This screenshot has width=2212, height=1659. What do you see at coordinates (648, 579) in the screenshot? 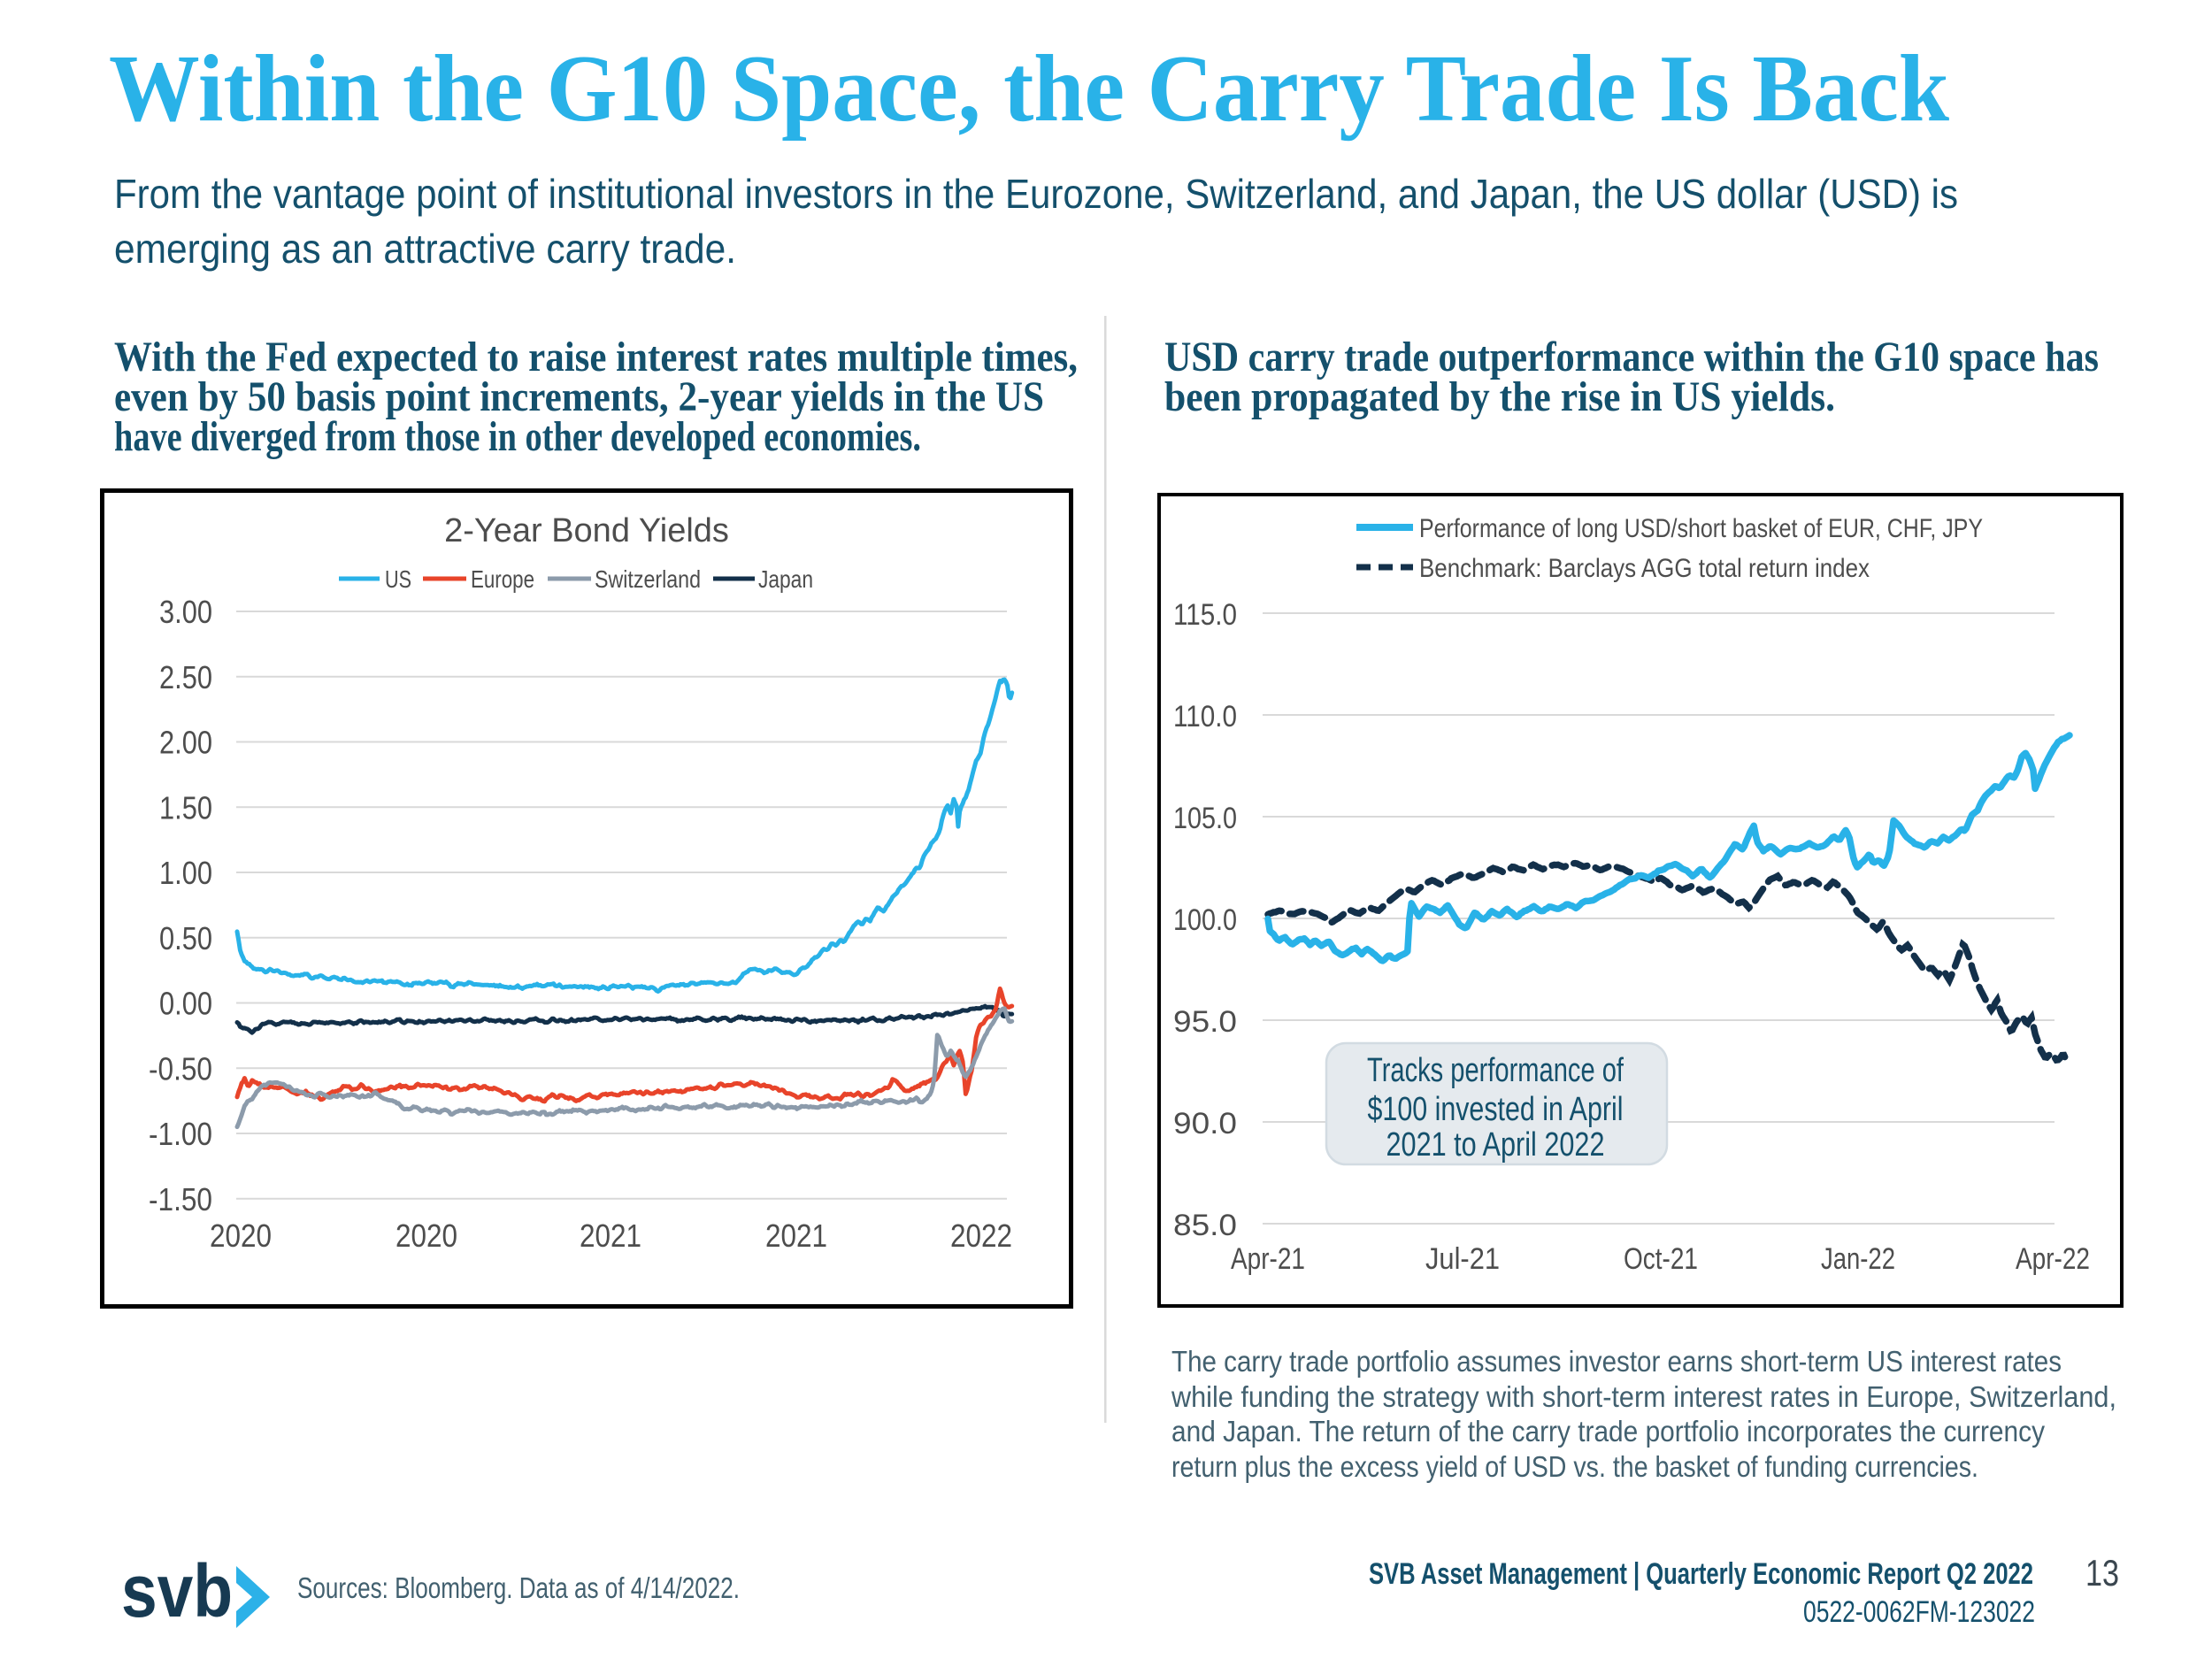
I see `svg-text: Switzerland` at bounding box center [648, 579].